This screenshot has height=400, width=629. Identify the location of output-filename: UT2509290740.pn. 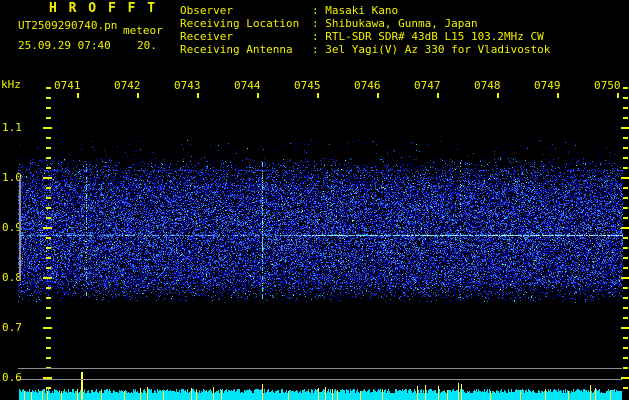
(68, 25).